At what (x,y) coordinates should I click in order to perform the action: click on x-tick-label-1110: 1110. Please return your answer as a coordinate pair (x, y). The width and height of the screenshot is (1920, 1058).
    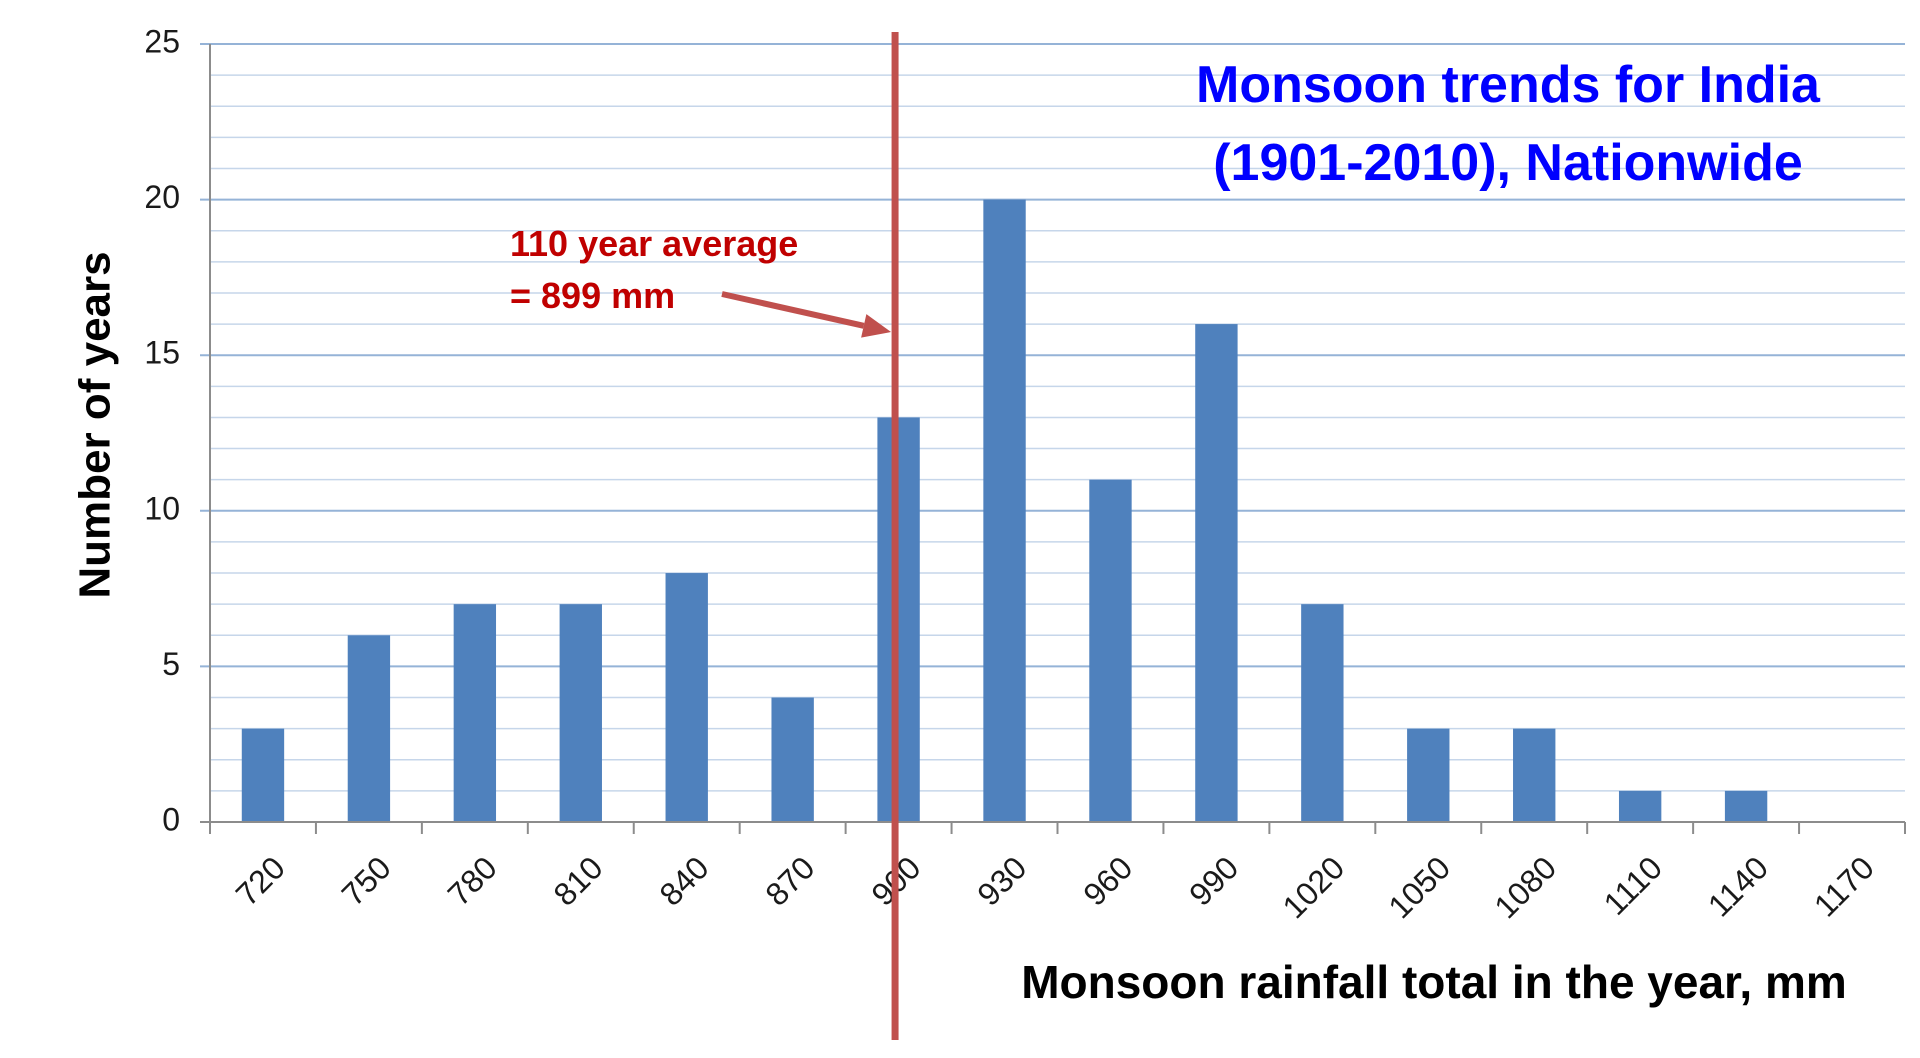
    Looking at the image, I should click on (1633, 885).